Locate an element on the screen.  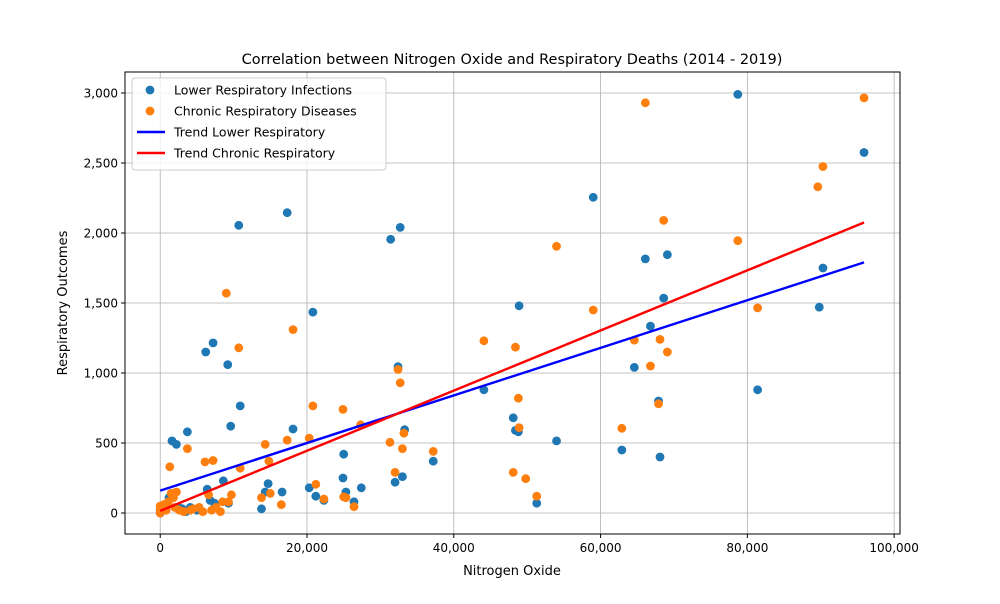
x-axis-label: Nitrogen Oxide is located at coordinates (512, 571).